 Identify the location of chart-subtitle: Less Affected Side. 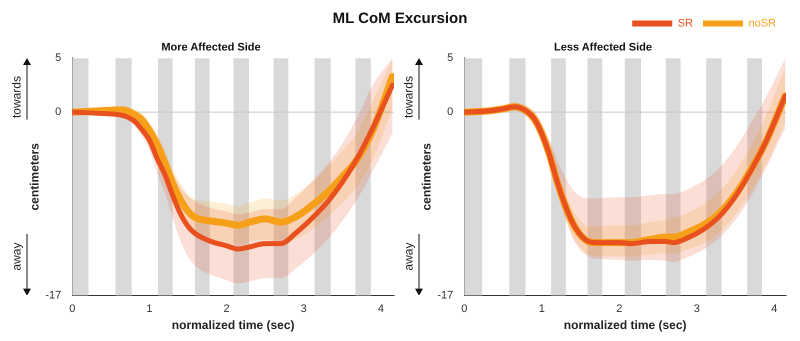
(603, 48).